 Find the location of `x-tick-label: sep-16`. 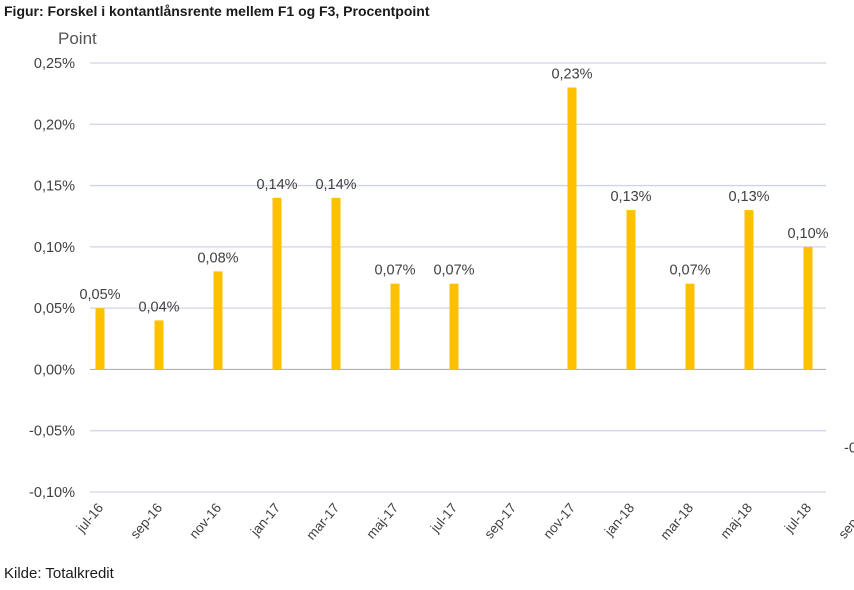

x-tick-label: sep-16 is located at coordinates (146, 520).